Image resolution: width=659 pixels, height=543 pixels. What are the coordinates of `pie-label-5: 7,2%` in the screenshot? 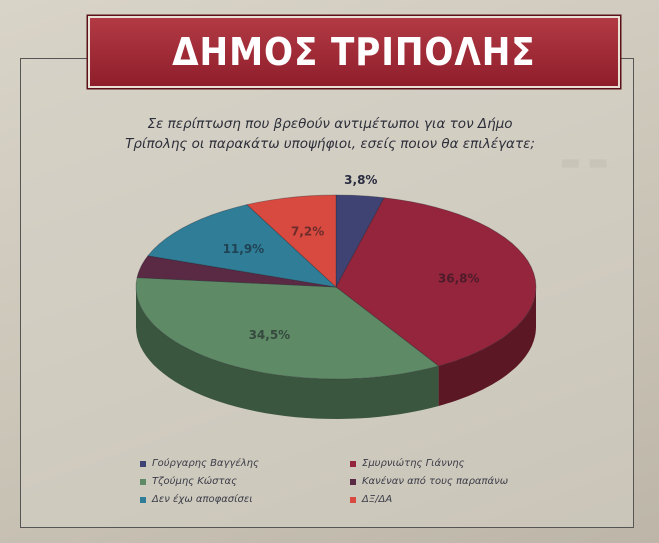 It's located at (307, 232).